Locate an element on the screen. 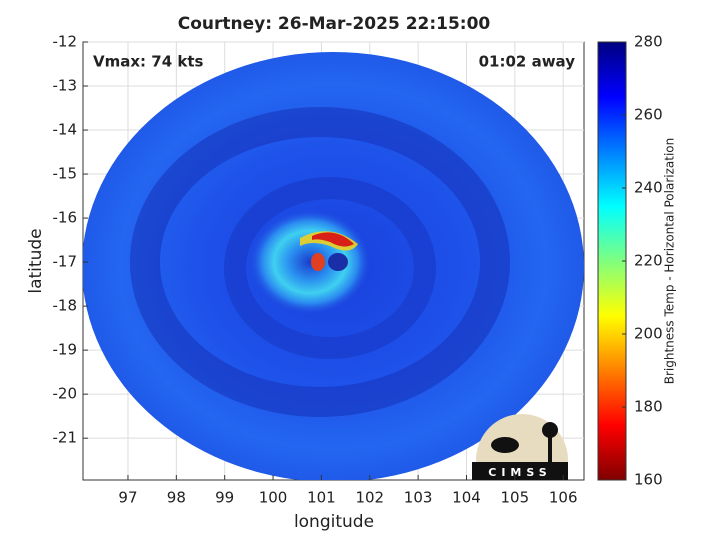  y-tick-label: -21 is located at coordinates (65, 438).